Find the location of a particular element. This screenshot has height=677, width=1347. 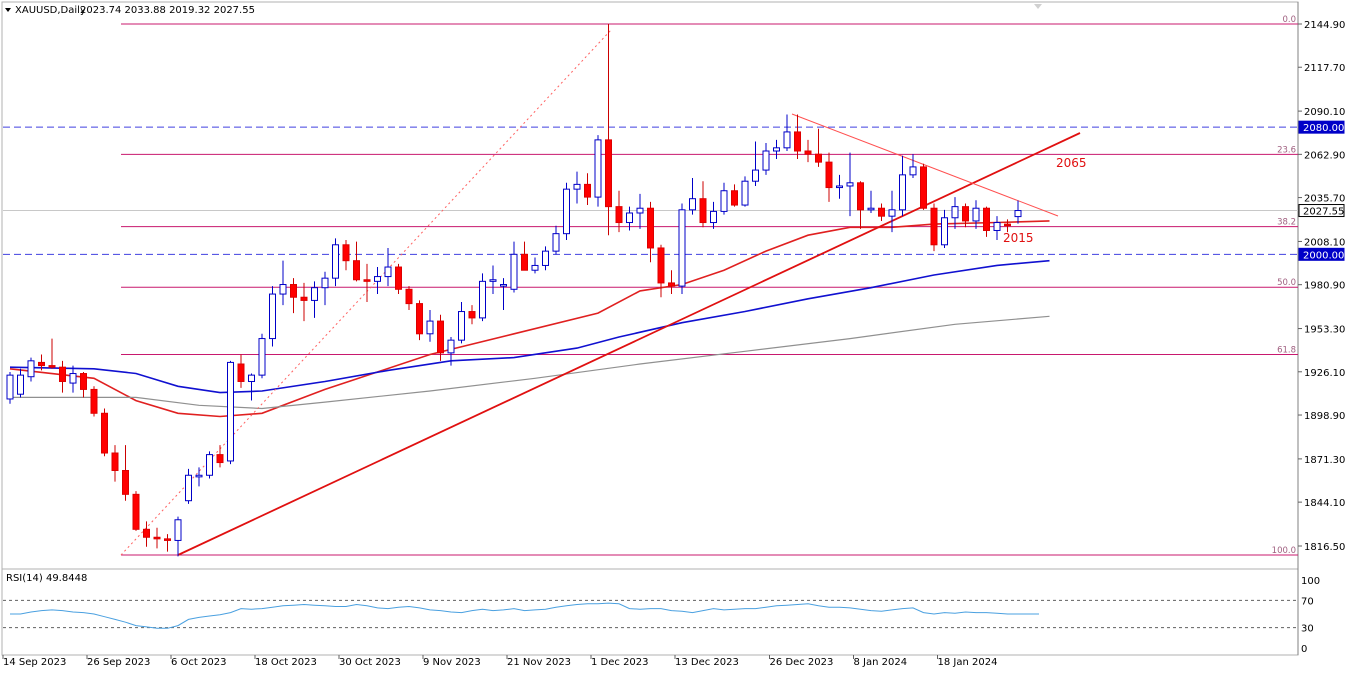

resistance-trendline is located at coordinates (925, 165).